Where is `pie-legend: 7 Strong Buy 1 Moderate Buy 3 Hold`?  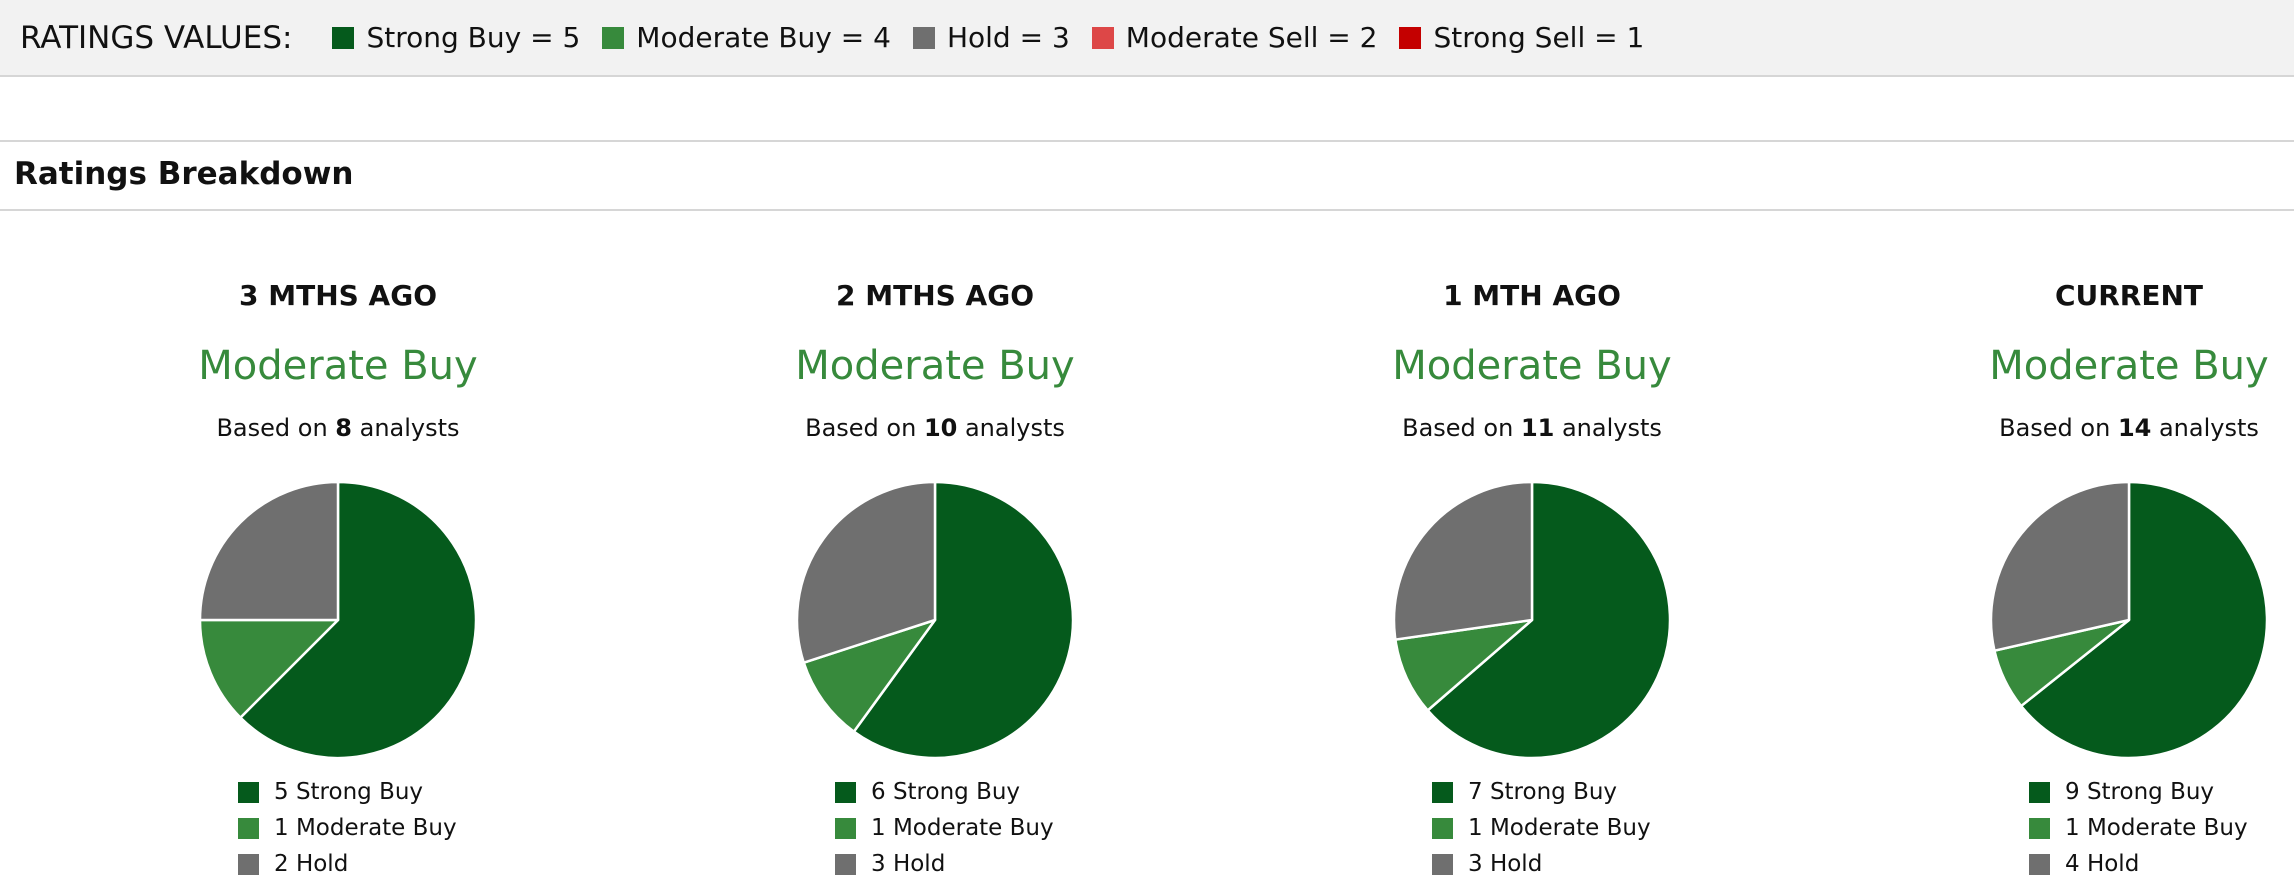
pie-legend: 7 Strong Buy 1 Moderate Buy 3 Hold is located at coordinates (1541, 828).